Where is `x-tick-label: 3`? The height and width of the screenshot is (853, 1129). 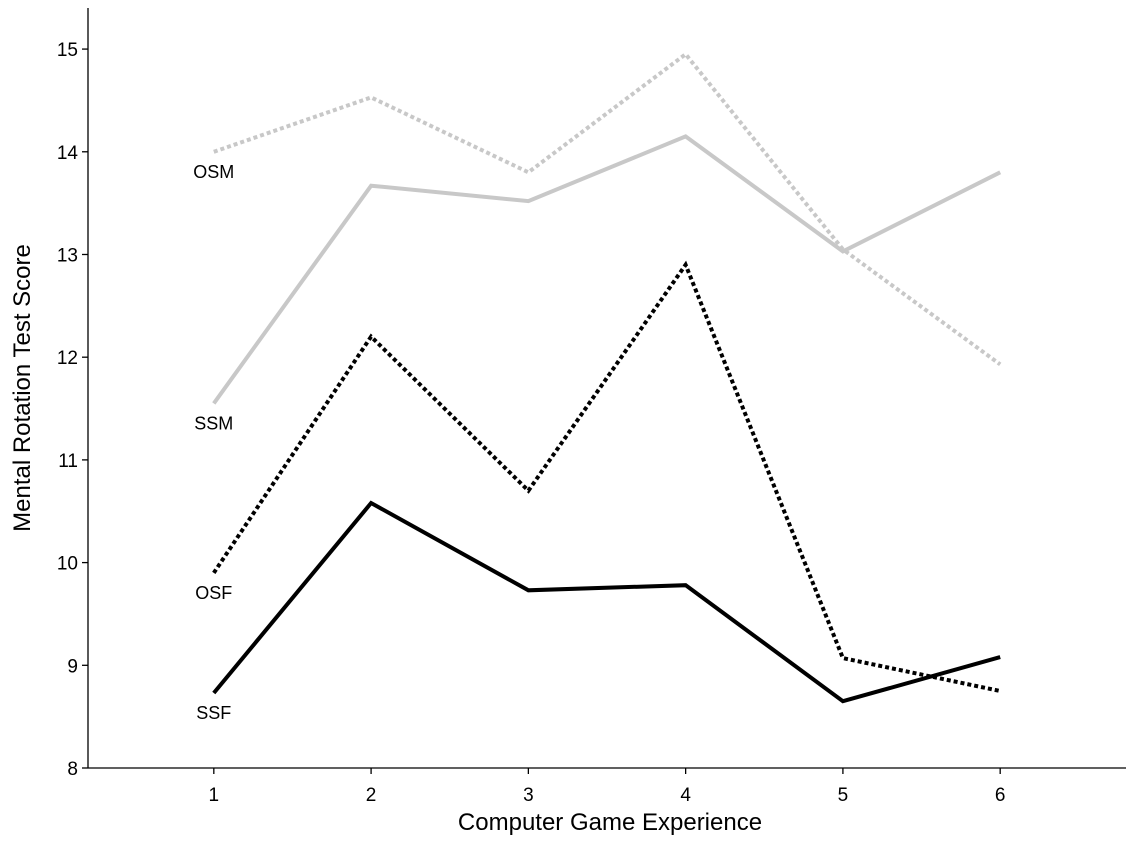 x-tick-label: 3 is located at coordinates (528, 795).